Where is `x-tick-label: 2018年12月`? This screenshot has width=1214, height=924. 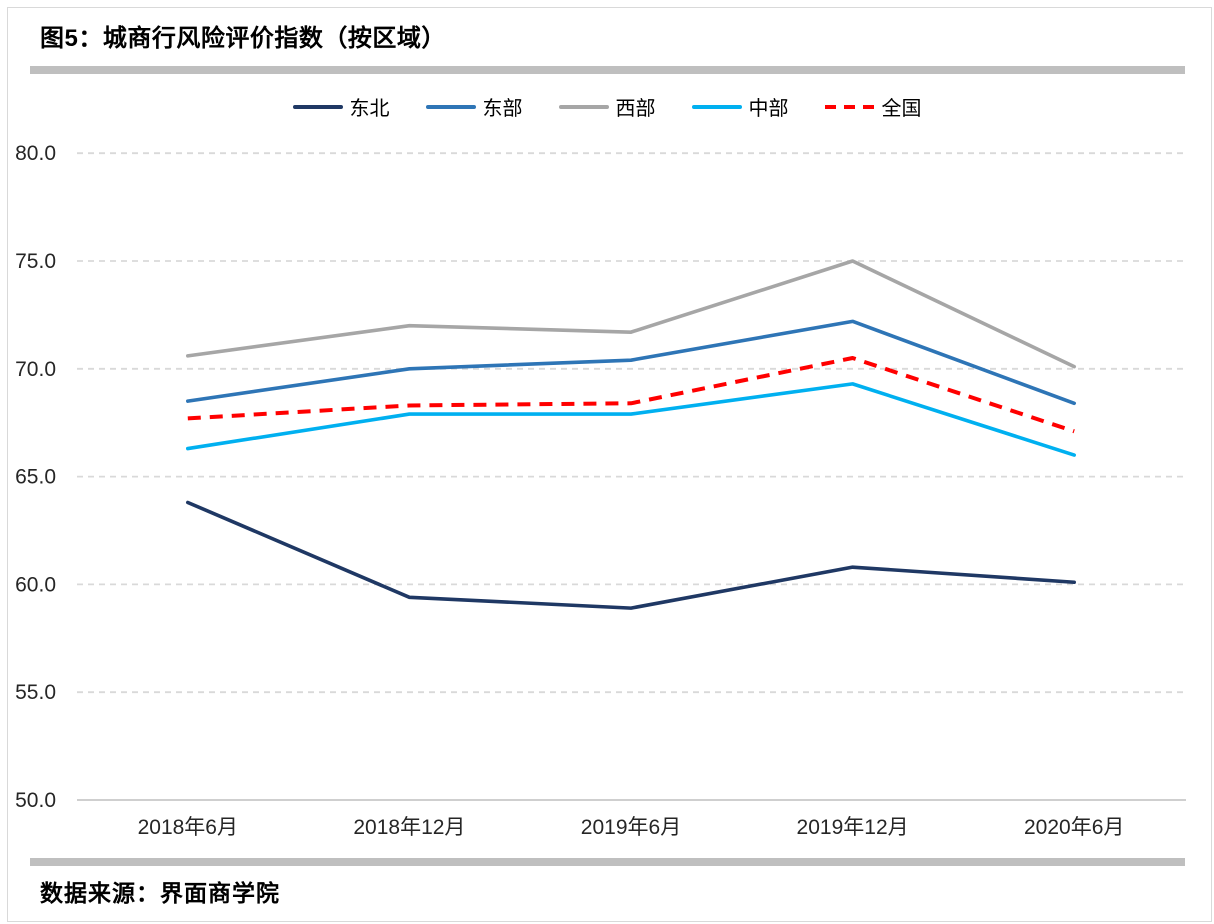
x-tick-label: 2018年12月 is located at coordinates (409, 827).